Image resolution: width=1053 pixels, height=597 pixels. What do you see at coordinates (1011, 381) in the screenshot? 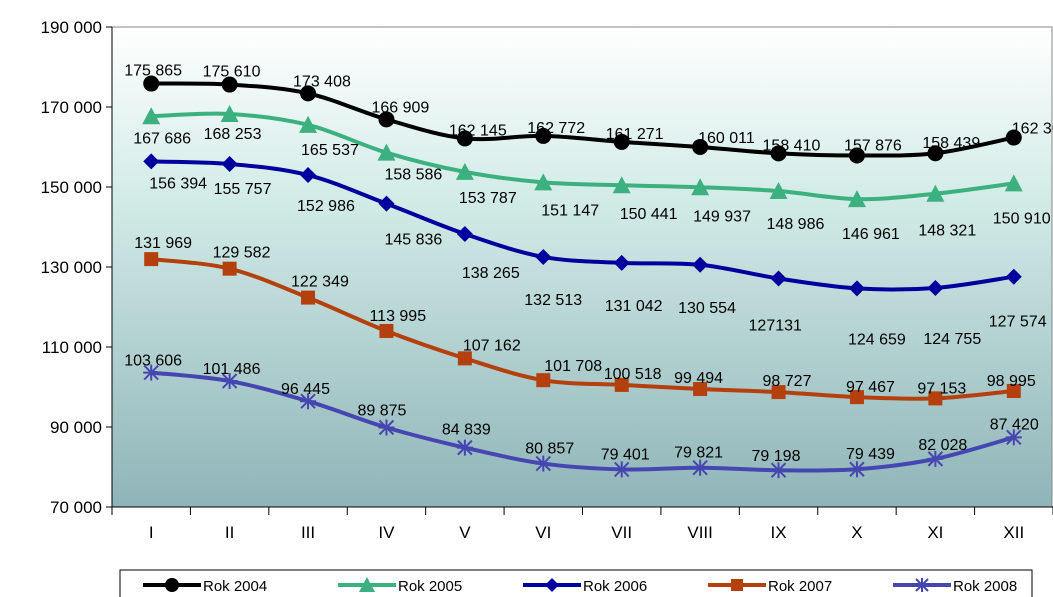
I see `data-label: 98 995` at bounding box center [1011, 381].